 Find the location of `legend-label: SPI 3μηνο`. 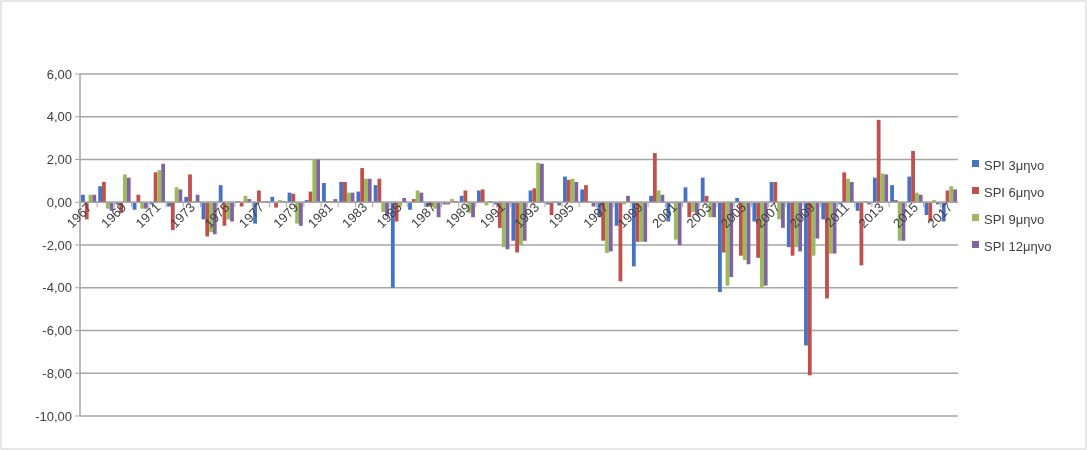

legend-label: SPI 3μηνο is located at coordinates (1014, 165).